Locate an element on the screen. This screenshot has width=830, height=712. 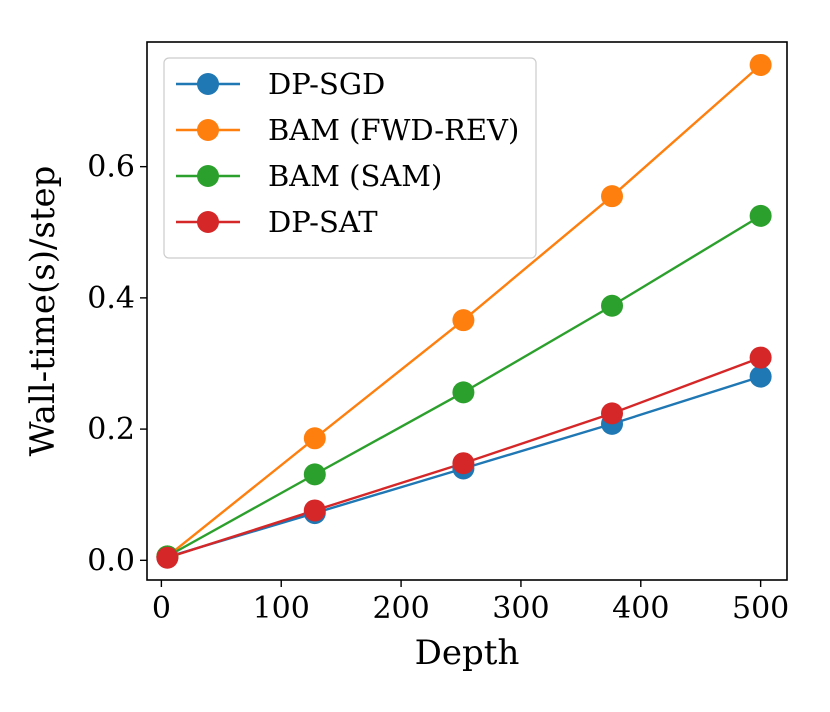
legend-label: BAM (FWD-REV) is located at coordinates (393, 130).